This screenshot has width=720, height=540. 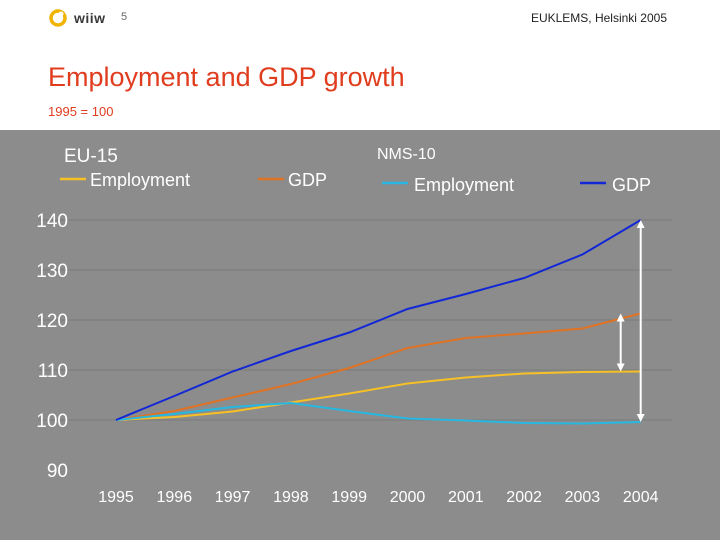 What do you see at coordinates (52, 271) in the screenshot?
I see `y-tick-label: 130` at bounding box center [52, 271].